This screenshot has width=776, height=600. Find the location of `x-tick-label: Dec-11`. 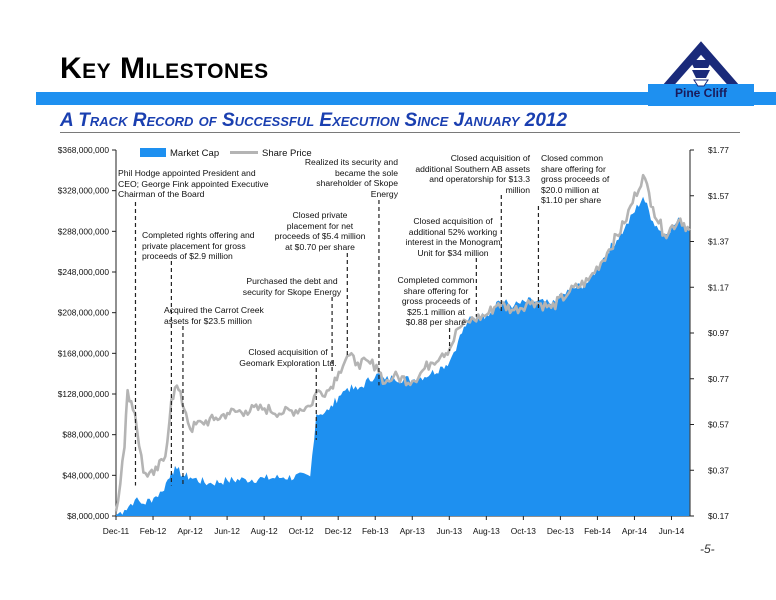

x-tick-label: Dec-11 is located at coordinates (116, 531).